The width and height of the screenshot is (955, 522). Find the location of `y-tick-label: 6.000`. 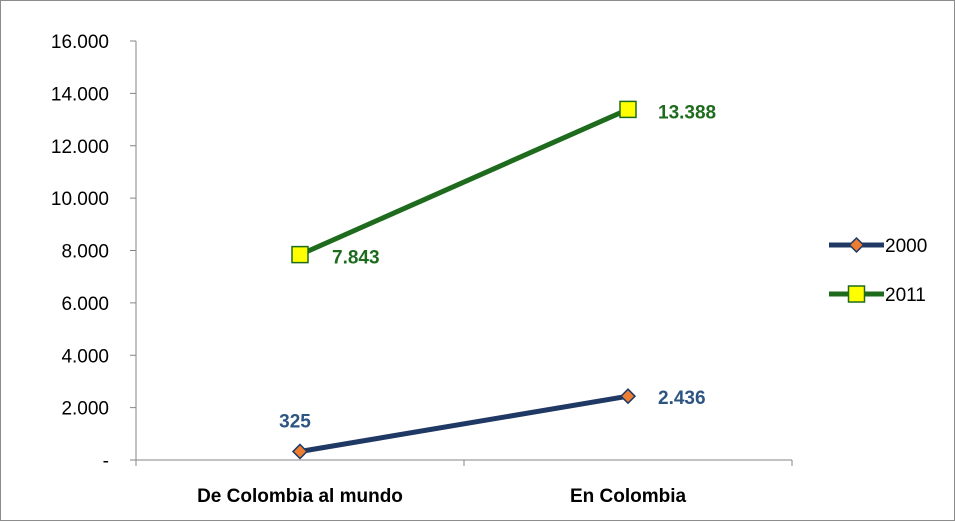

y-tick-label: 6.000 is located at coordinates (85, 304).